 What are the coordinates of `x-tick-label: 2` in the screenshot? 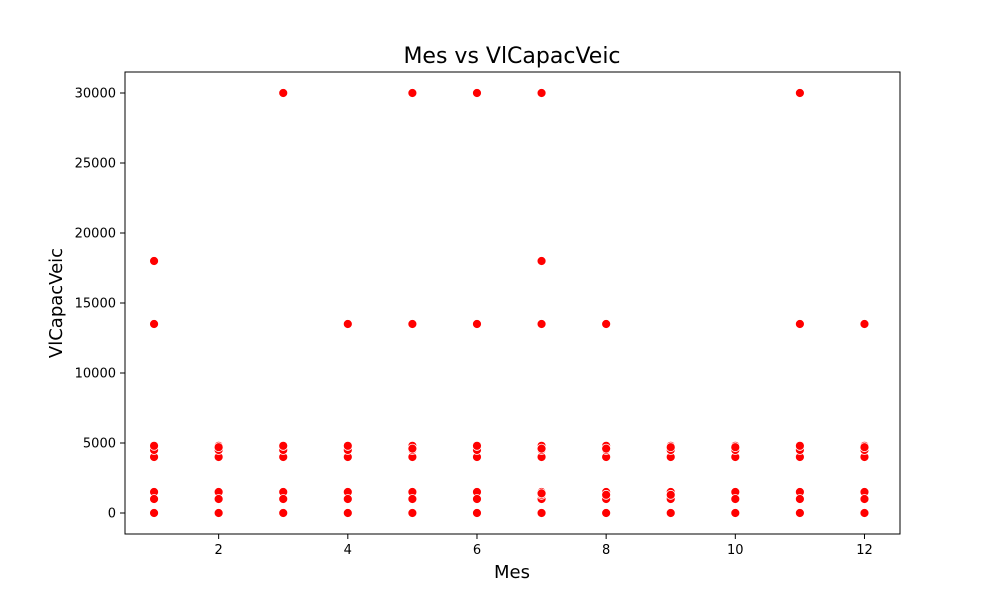 It's located at (219, 550).